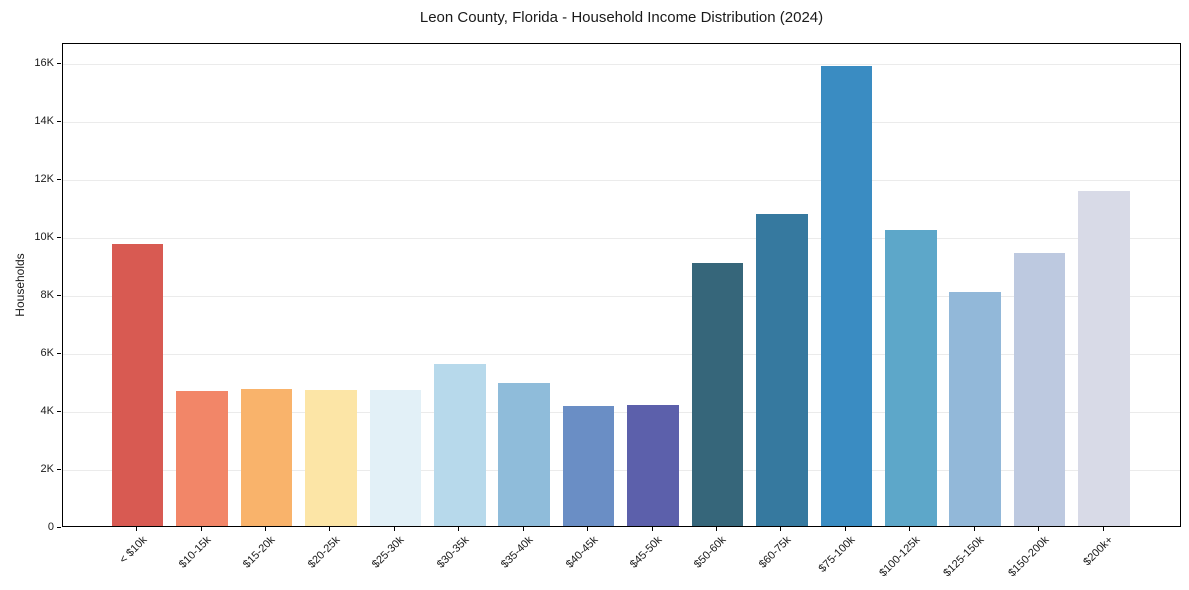 The width and height of the screenshot is (1189, 590). I want to click on bar-$75-100k, so click(846, 296).